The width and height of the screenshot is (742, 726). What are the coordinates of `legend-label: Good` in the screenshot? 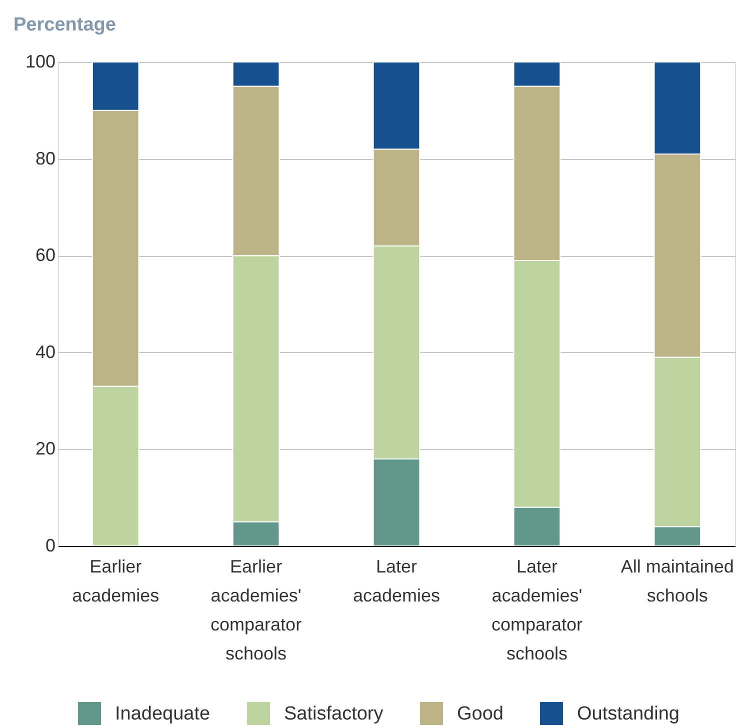 It's located at (480, 714).